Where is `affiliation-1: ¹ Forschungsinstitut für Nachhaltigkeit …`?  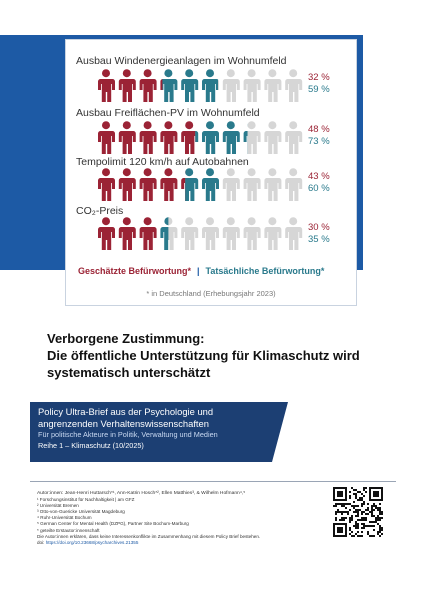 affiliation-1: ¹ Forschungsinstitut für Nachhaltigkeit … is located at coordinates (86, 500).